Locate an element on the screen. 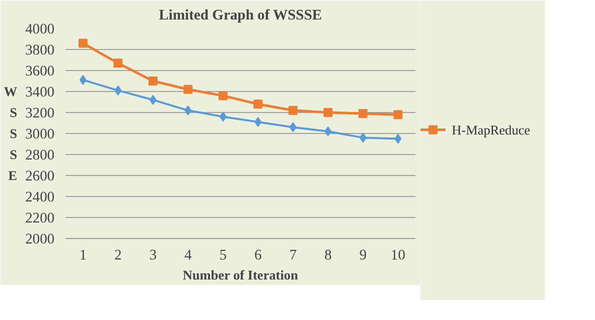 This screenshot has width=595, height=320. x-tick-label: 9 is located at coordinates (363, 256).